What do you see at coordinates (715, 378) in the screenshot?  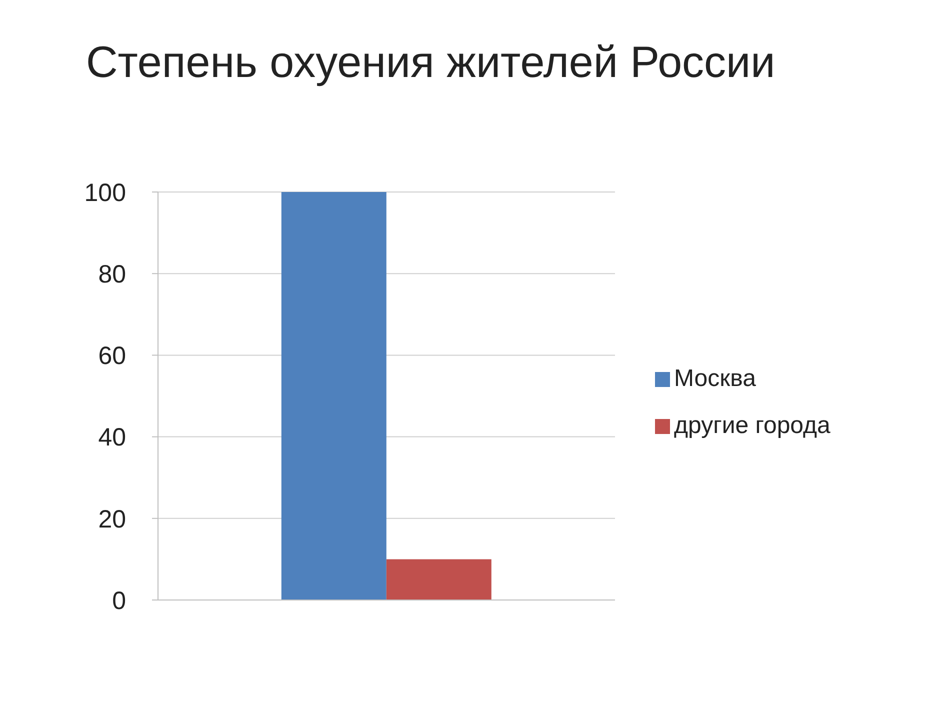 I see `legend-label: Москва` at bounding box center [715, 378].